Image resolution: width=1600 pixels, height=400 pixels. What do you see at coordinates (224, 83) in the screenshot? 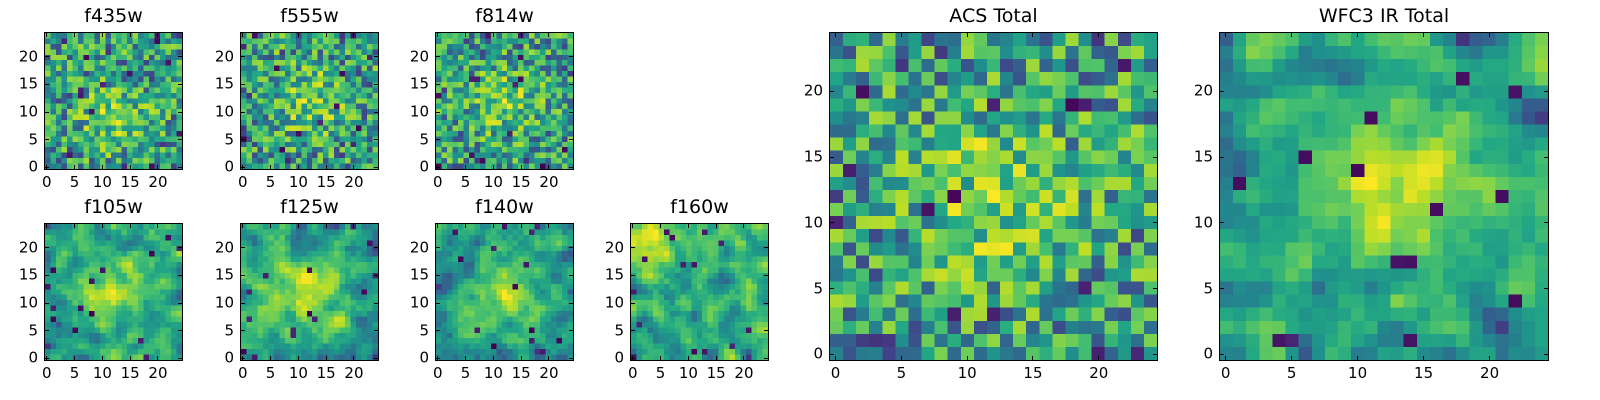
I see `y-tick-label: 15` at bounding box center [224, 83].